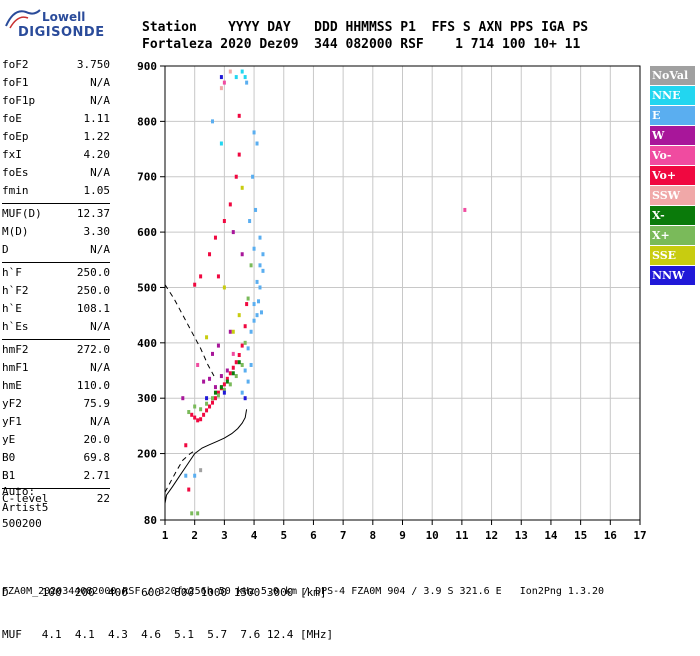 The image size is (700, 656). I want to click on param-label: yF2, so click(12, 403).